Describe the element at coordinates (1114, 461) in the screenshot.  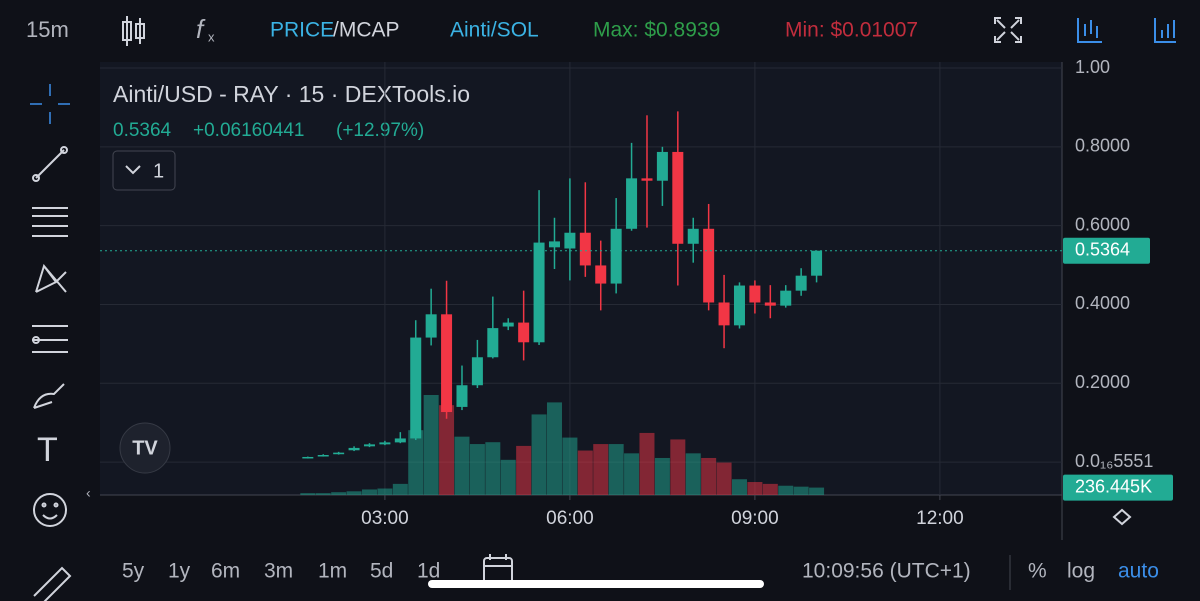
I see `y-tick-label: 0.0₁₆5551` at that location.